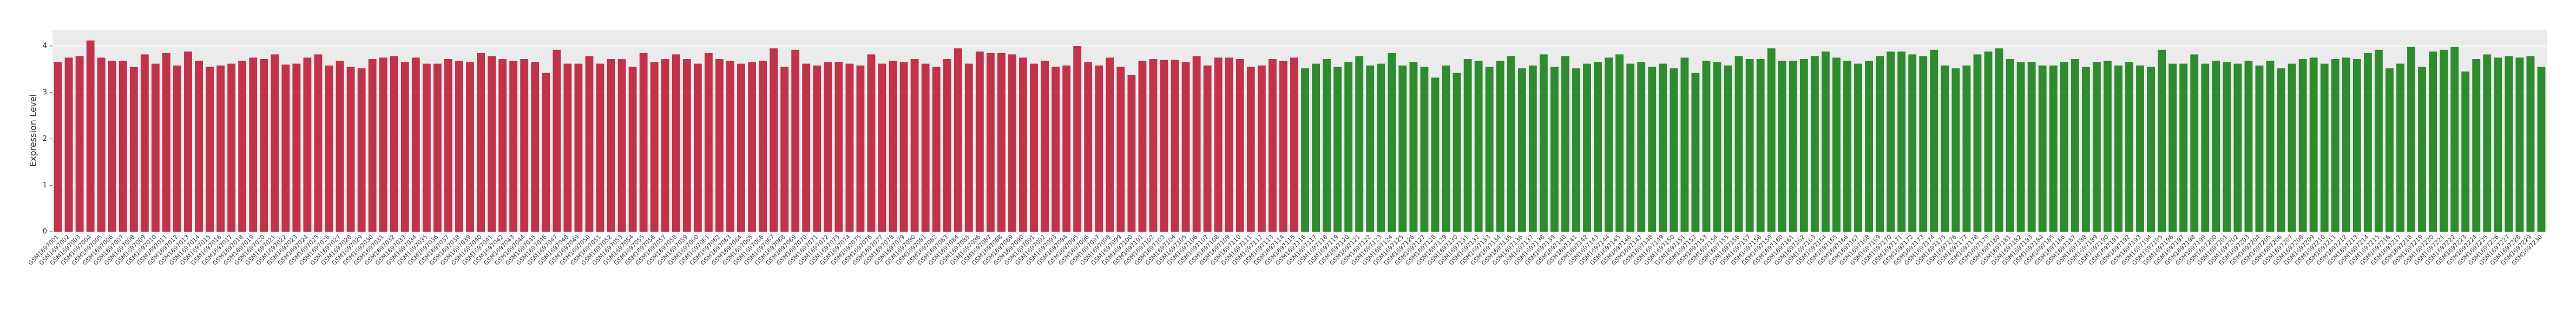  I want to click on y-tick-label: 3, so click(45, 92).